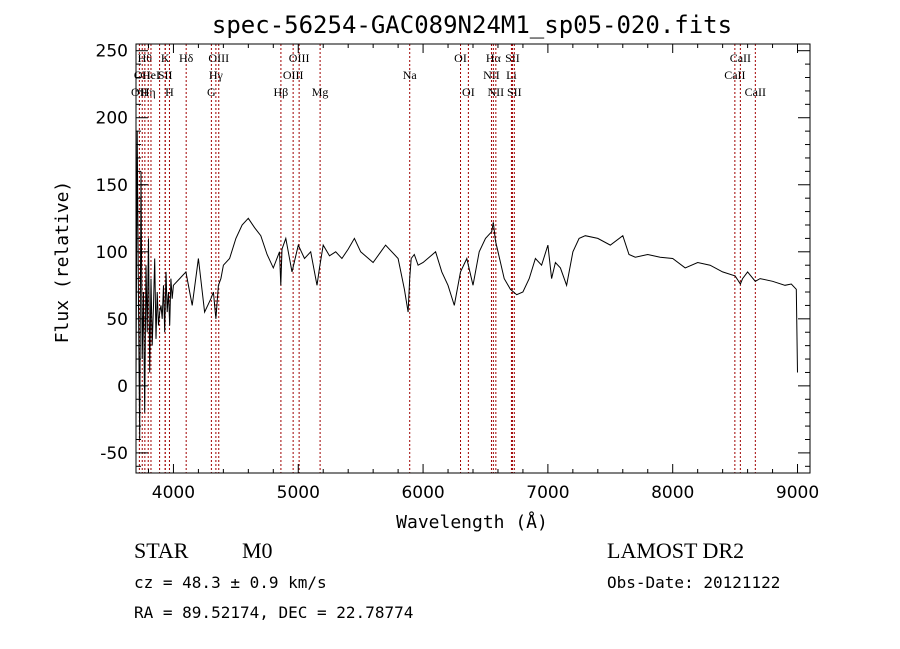 Image resolution: width=900 pixels, height=649 pixels. I want to click on line-marker-label: Hα, so click(494, 58).